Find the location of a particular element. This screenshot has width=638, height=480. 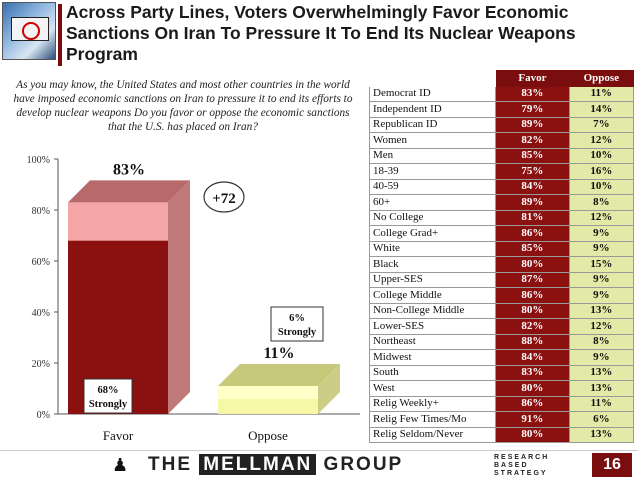

table-row: West 80% 13% is located at coordinates (501, 388).